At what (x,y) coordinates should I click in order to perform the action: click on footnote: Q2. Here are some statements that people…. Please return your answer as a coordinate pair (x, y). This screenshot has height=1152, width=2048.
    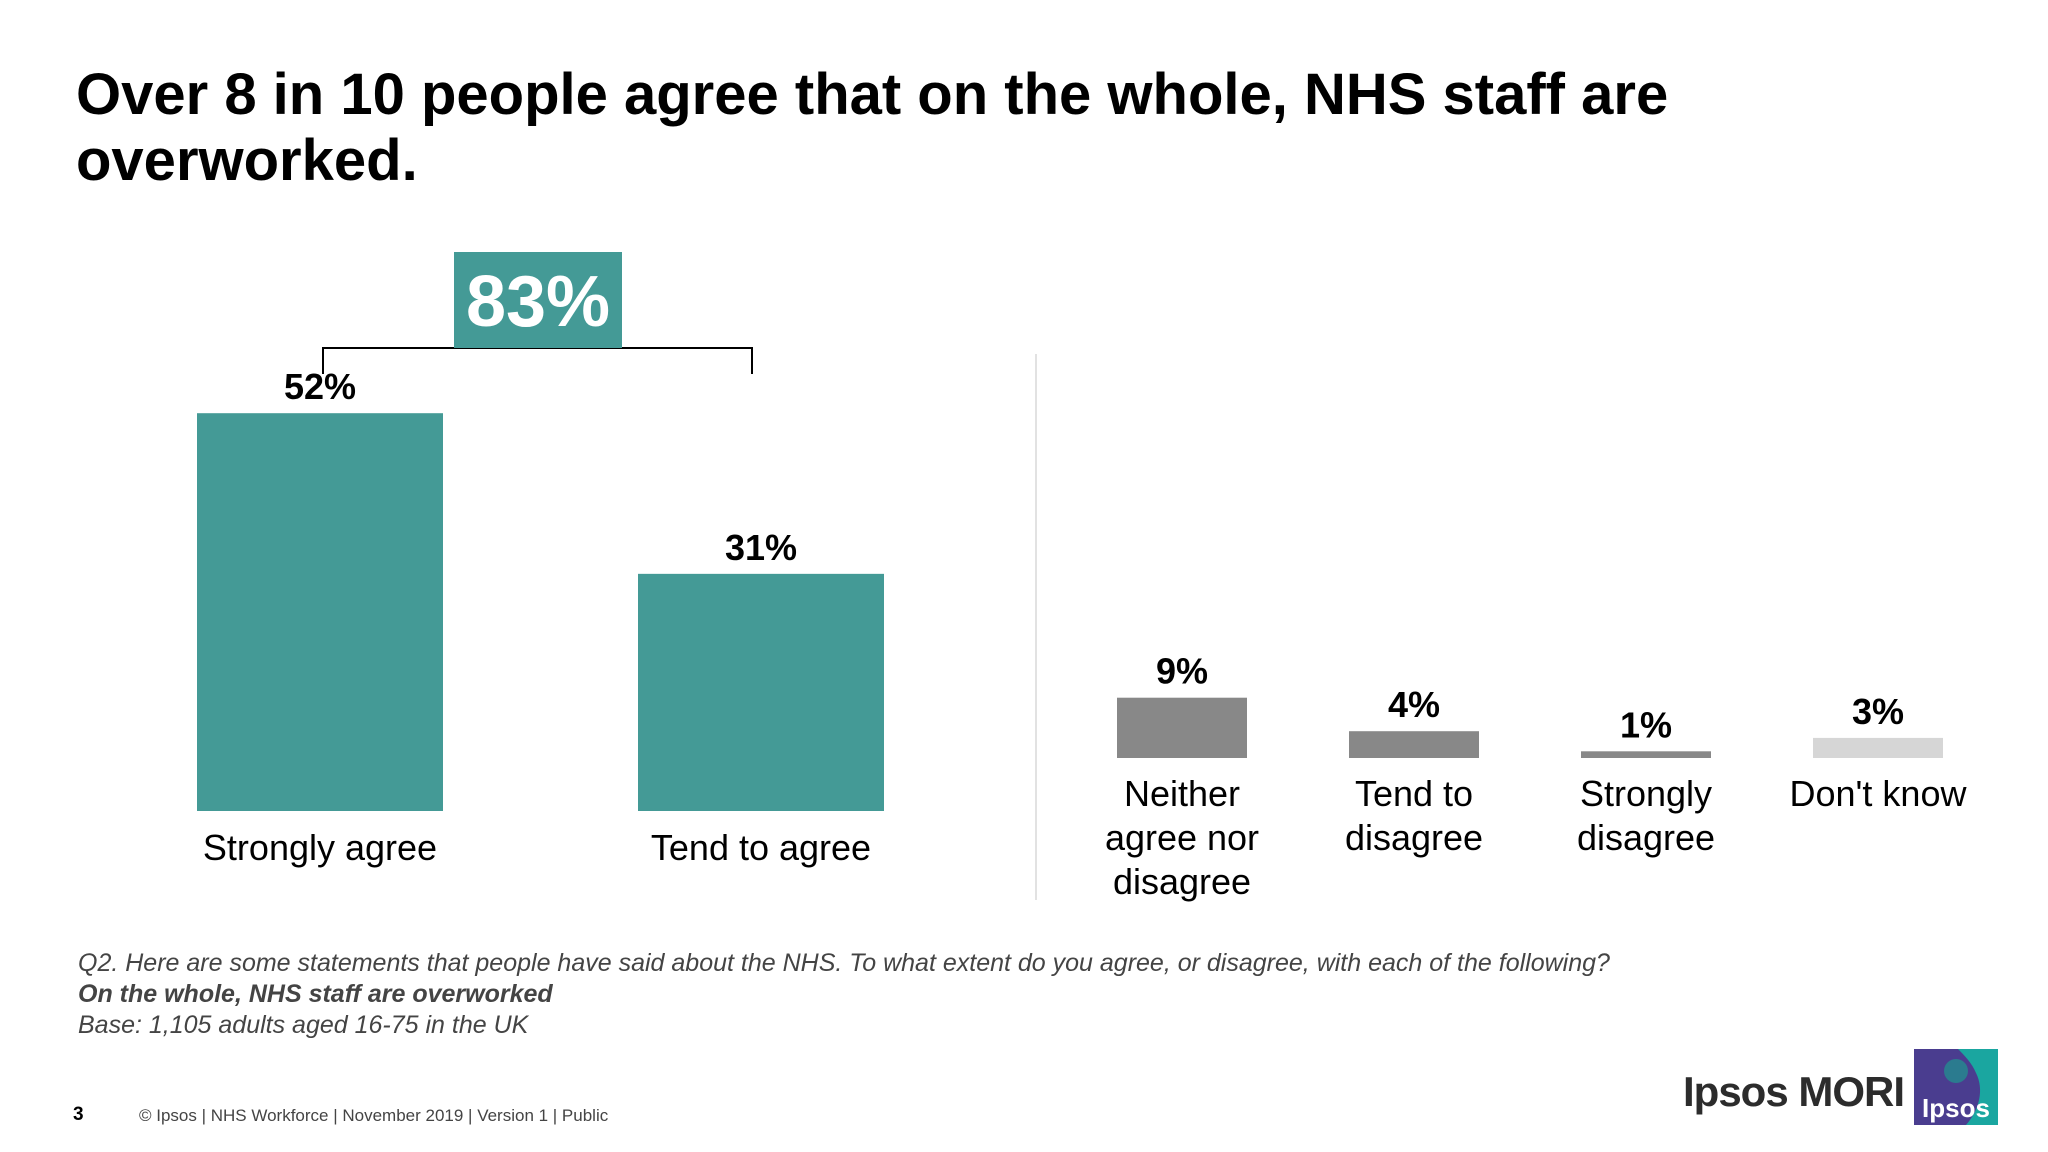
    Looking at the image, I should click on (844, 994).